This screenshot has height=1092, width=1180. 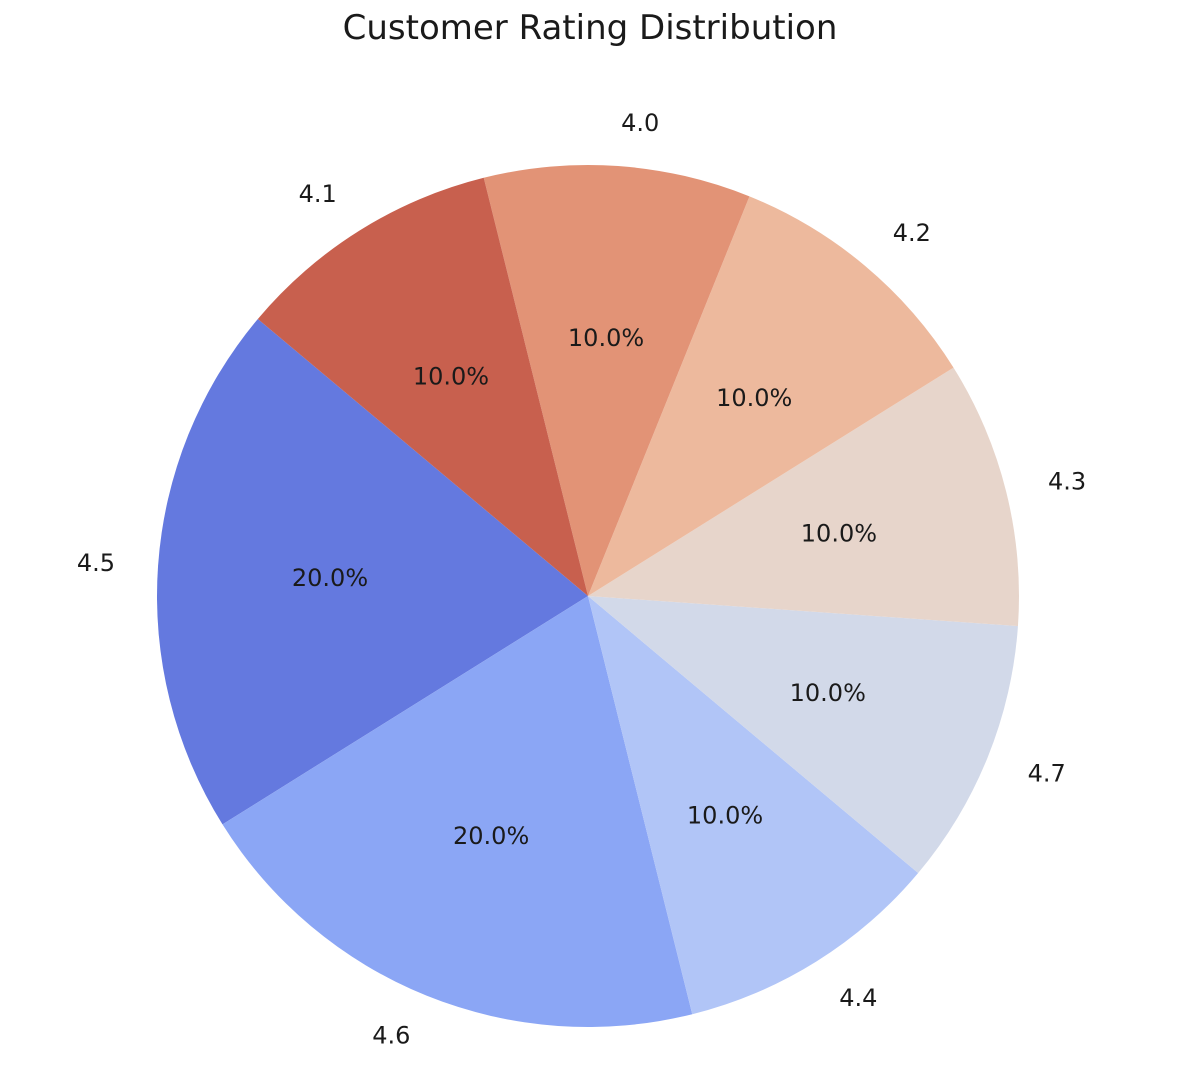 What do you see at coordinates (912, 233) in the screenshot?
I see `slice-label: 4.2` at bounding box center [912, 233].